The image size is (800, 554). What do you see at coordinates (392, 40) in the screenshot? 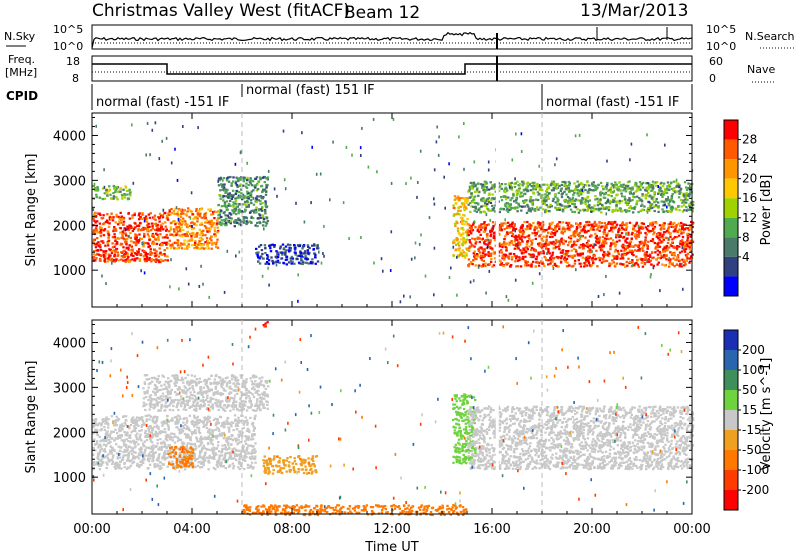
I see `noise-sky-line` at bounding box center [392, 40].